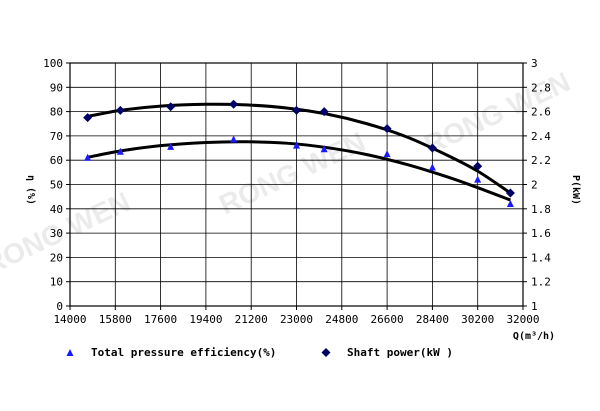  I want to click on y-left-tick-label: 90, so click(56, 87).